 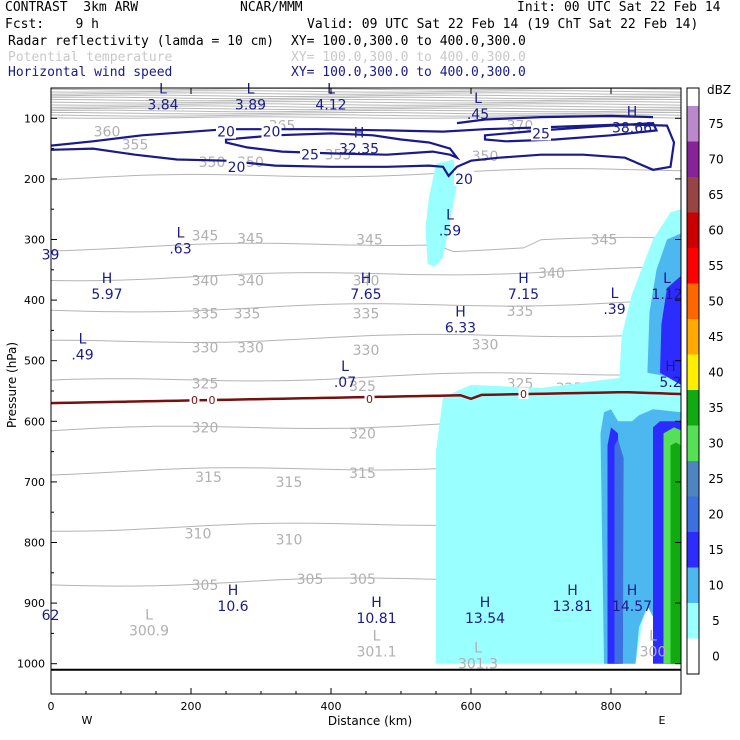 I want to click on wind-extremum-value: .49, so click(x=82, y=356).